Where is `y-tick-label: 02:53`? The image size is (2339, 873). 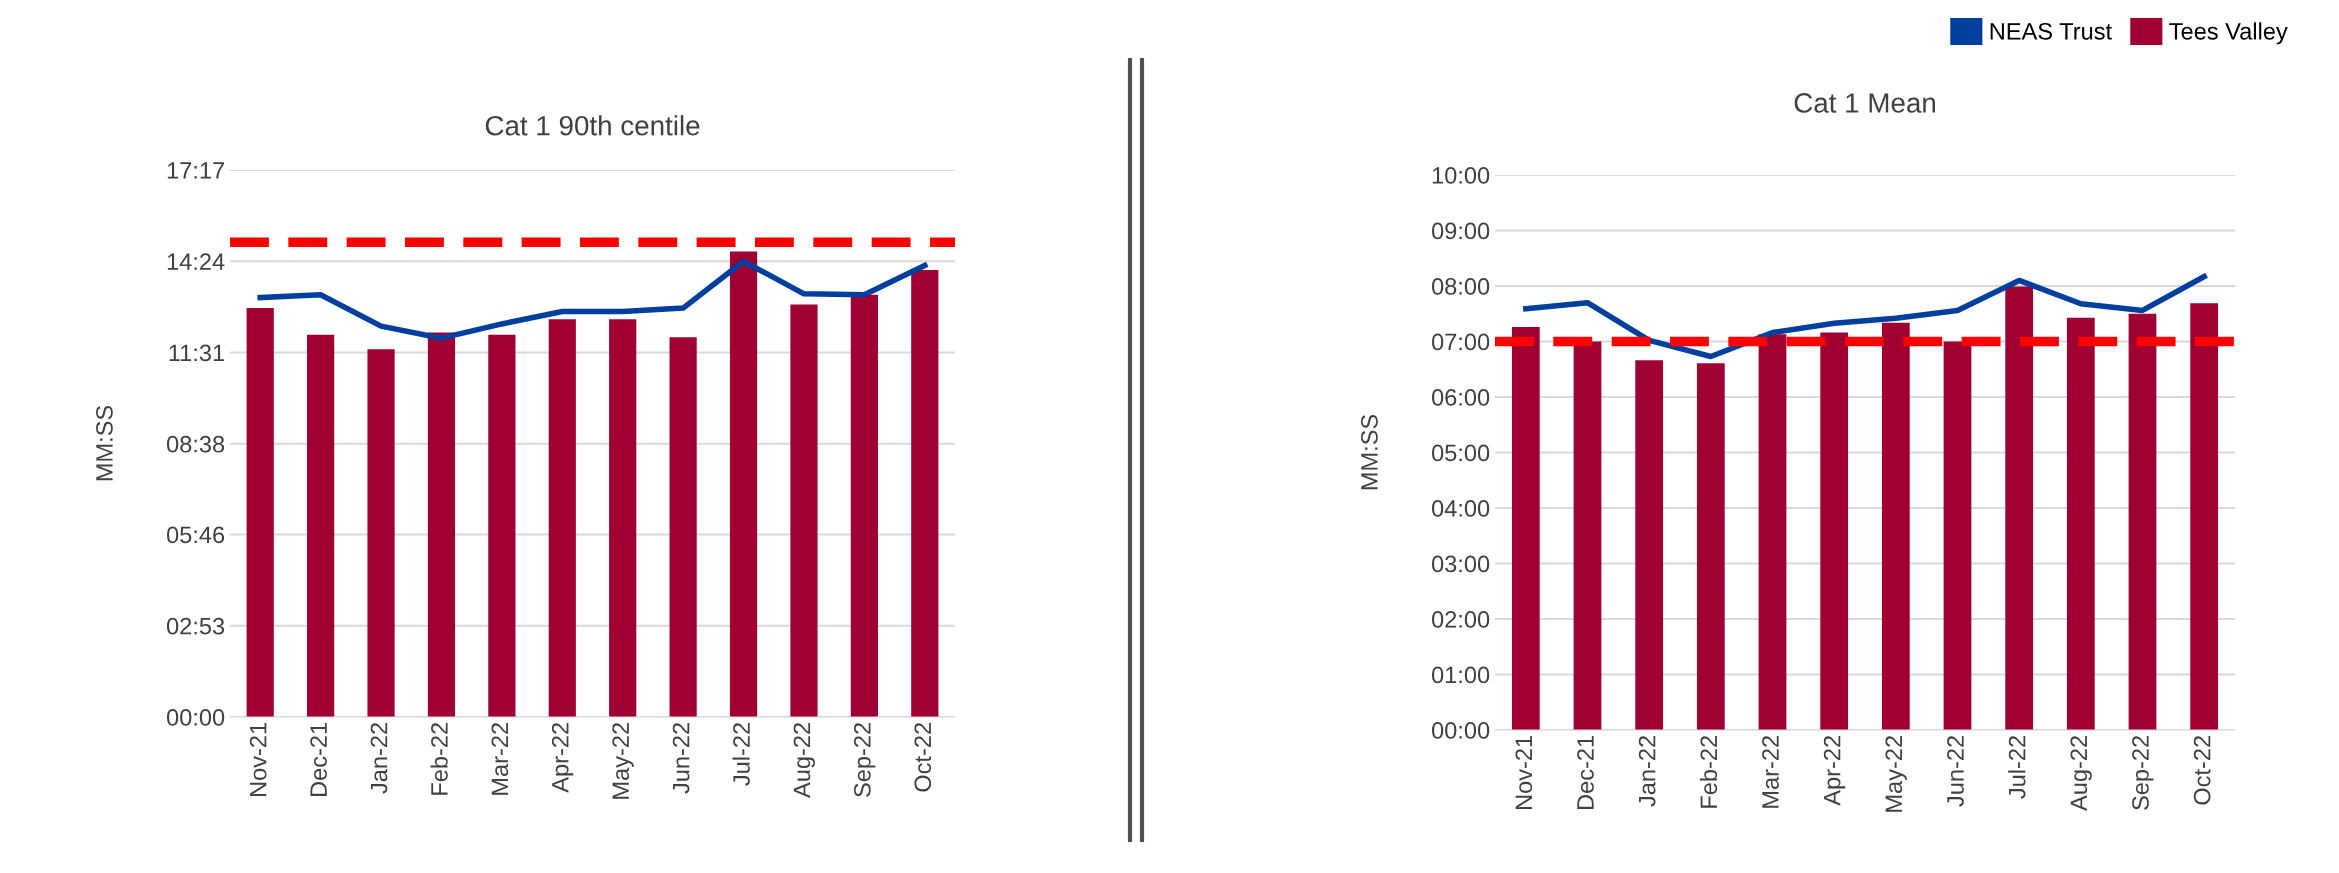 y-tick-label: 02:53 is located at coordinates (195, 626).